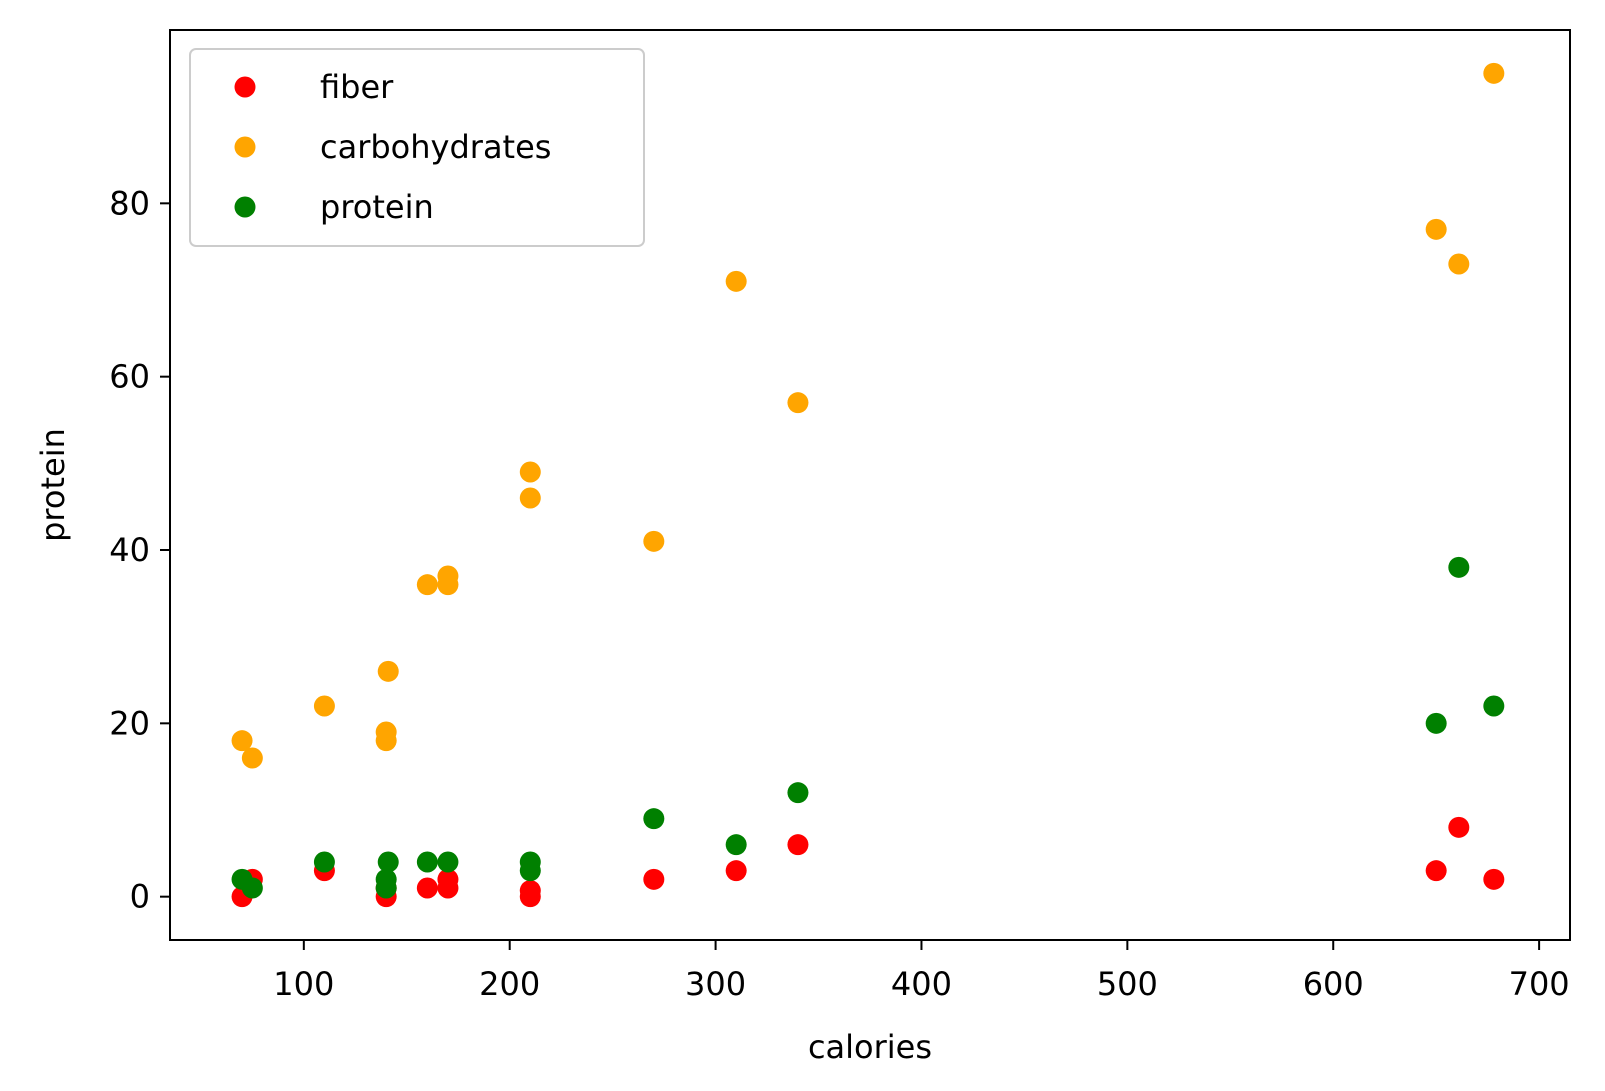  I want to click on x-tick-label-600: 600, so click(1333, 984).